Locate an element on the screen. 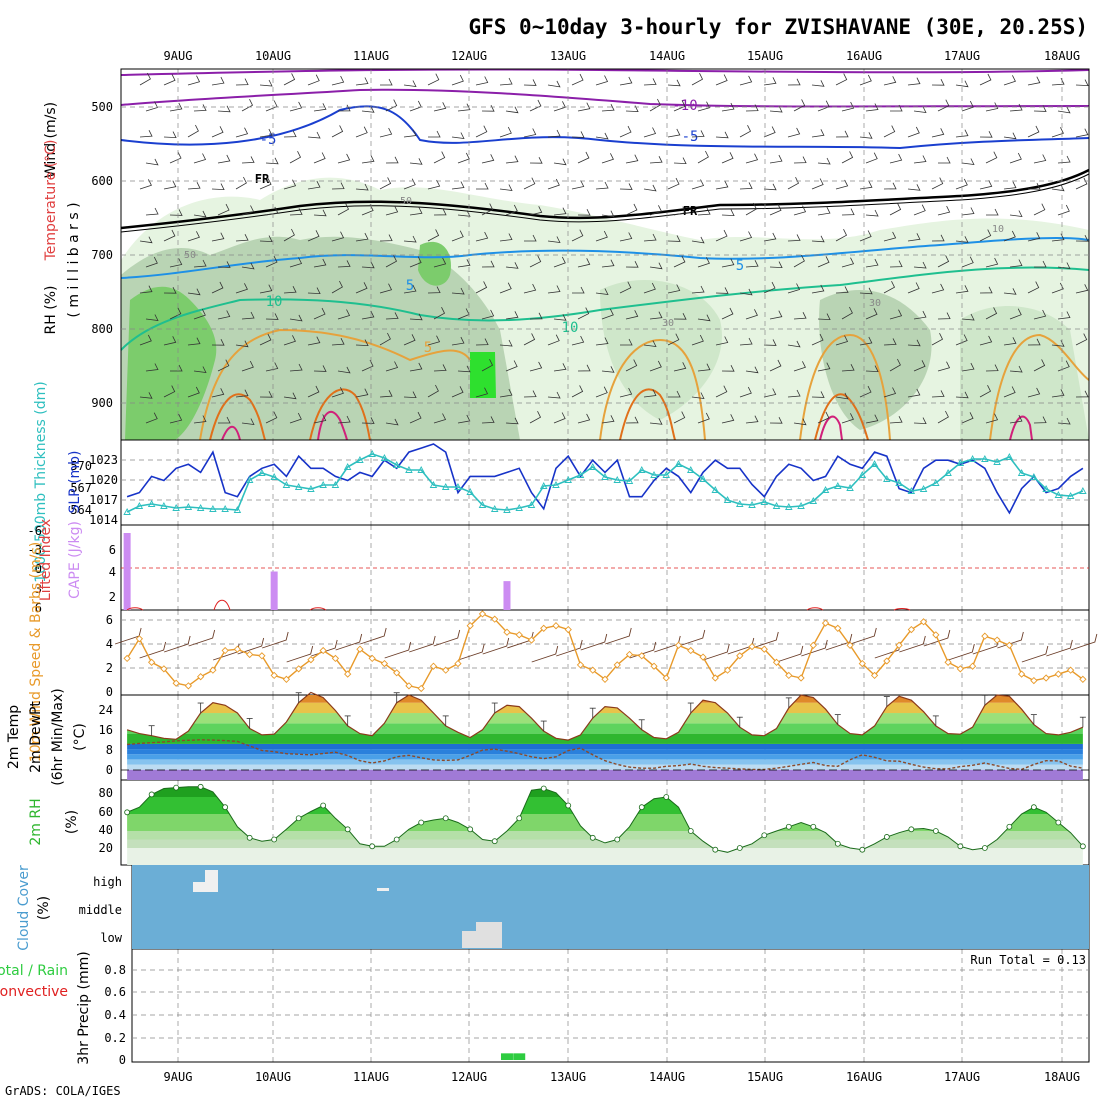 The height and width of the screenshot is (1100, 1100). rh-ytick: 80 is located at coordinates (106, 793).